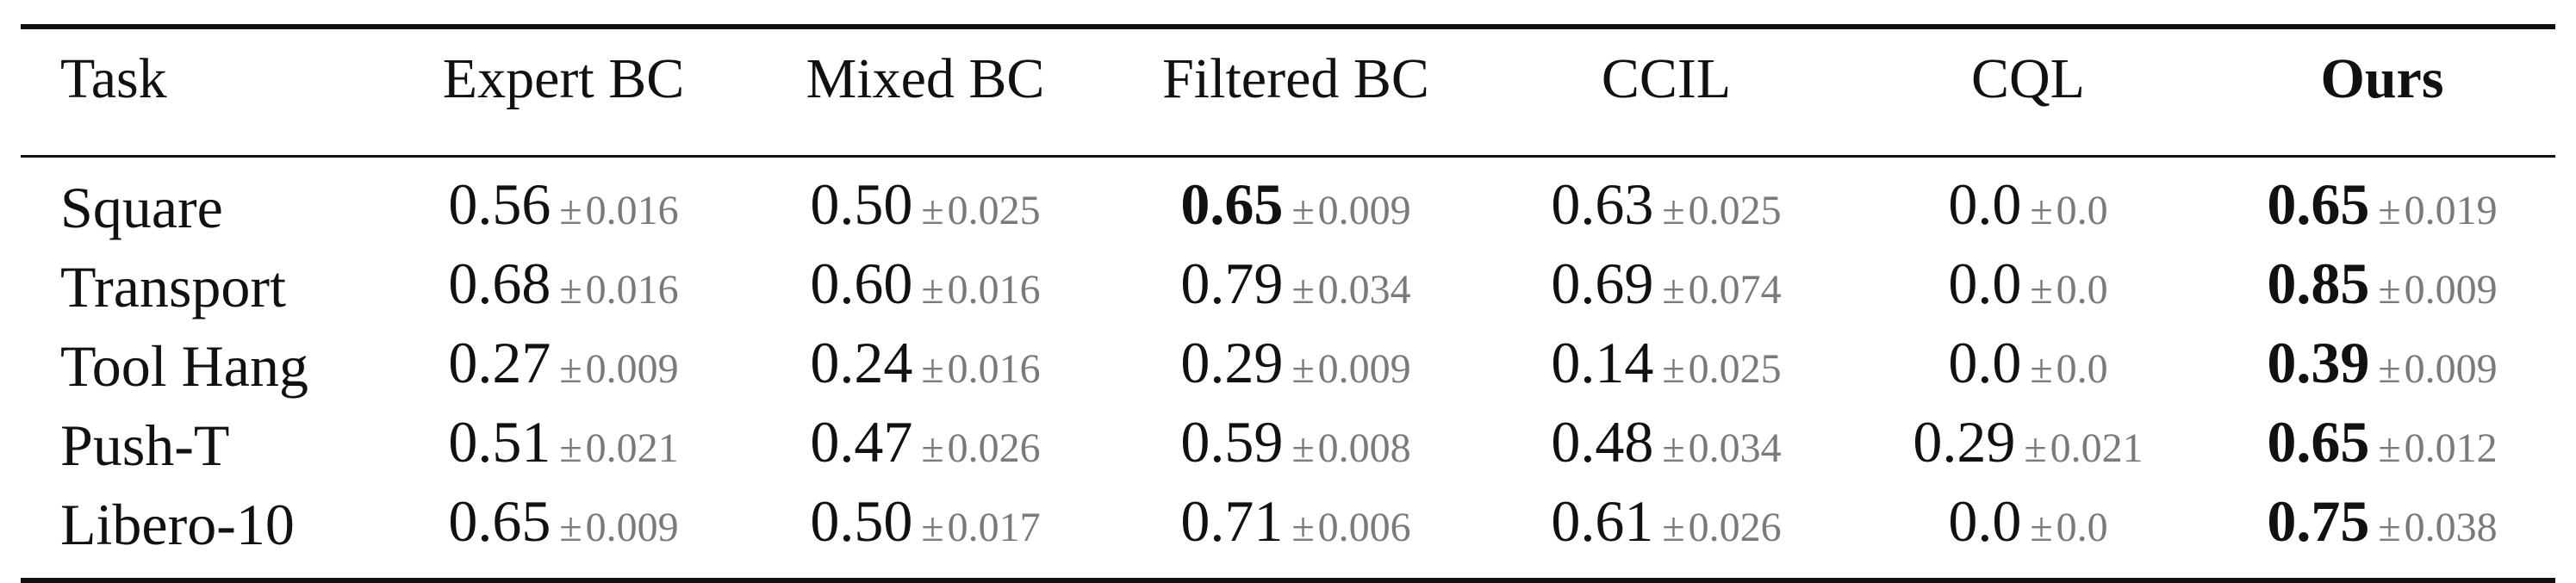  What do you see at coordinates (1603, 441) in the screenshot?
I see `score-mean: 0.48` at bounding box center [1603, 441].